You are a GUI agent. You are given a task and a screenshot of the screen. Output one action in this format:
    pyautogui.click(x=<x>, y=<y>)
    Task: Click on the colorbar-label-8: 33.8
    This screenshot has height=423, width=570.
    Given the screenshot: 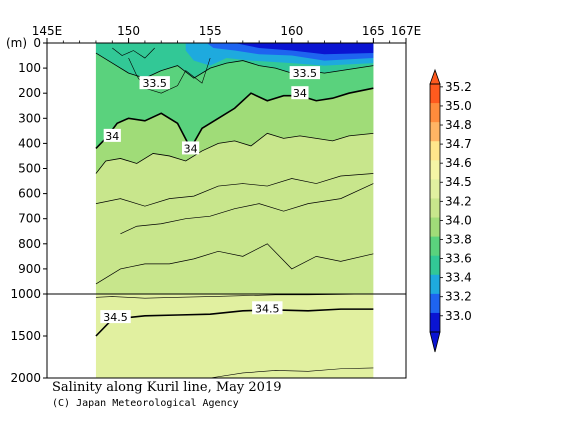 What is the action you would take?
    pyautogui.click(x=458, y=239)
    